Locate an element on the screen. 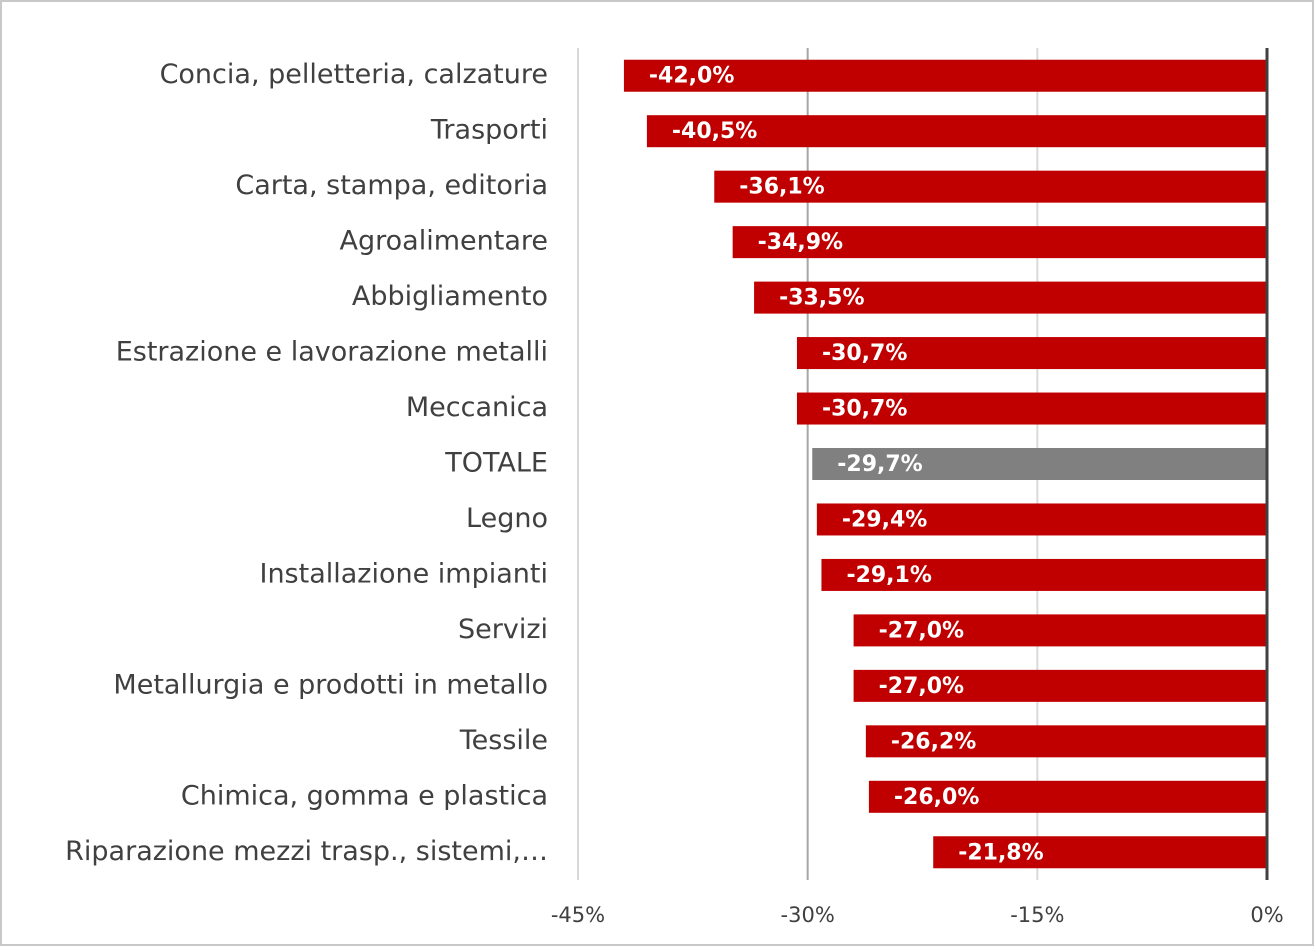  category-label: Chimica, gomma e plastica is located at coordinates (364, 795).